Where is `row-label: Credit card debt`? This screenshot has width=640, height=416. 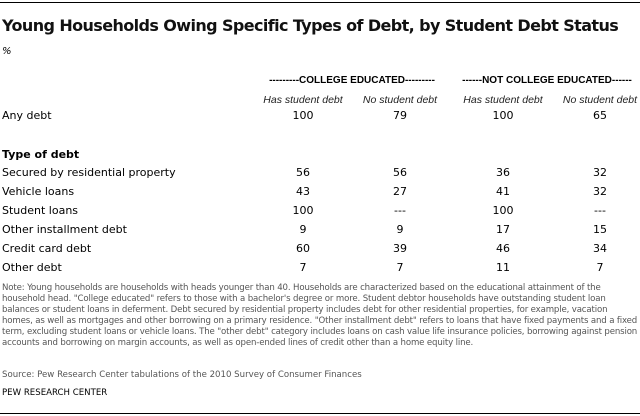 row-label: Credit card debt is located at coordinates (47, 248).